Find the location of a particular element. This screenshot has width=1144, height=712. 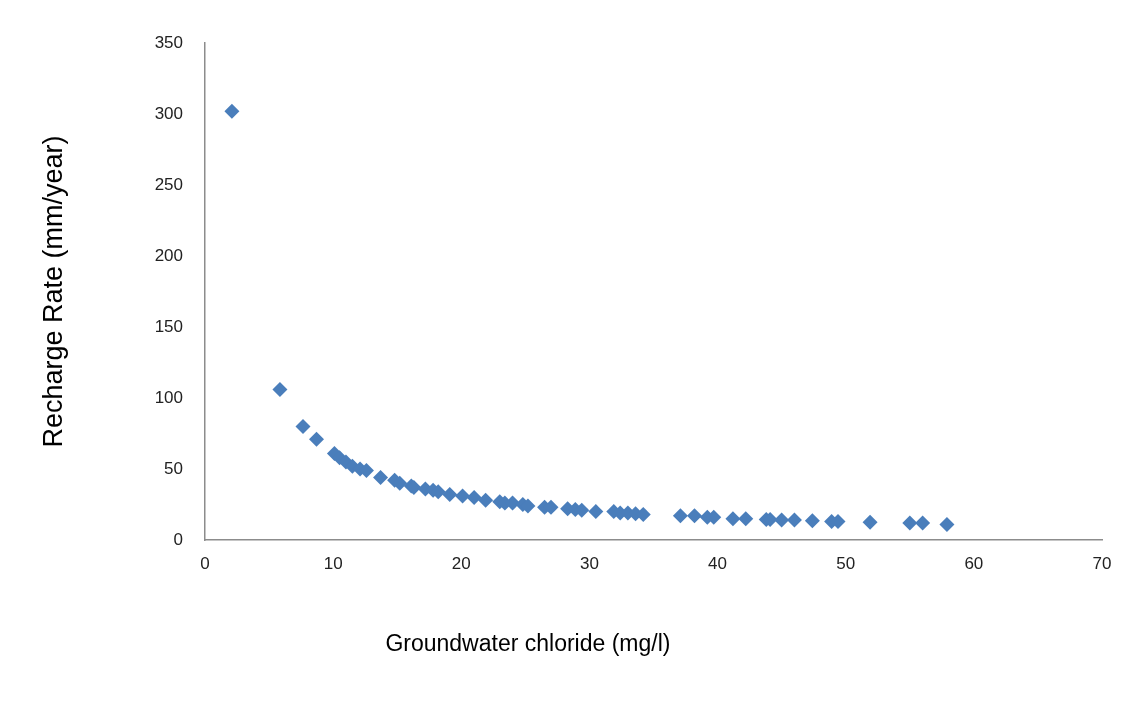

y-tick-label: 300 is located at coordinates (168, 113).